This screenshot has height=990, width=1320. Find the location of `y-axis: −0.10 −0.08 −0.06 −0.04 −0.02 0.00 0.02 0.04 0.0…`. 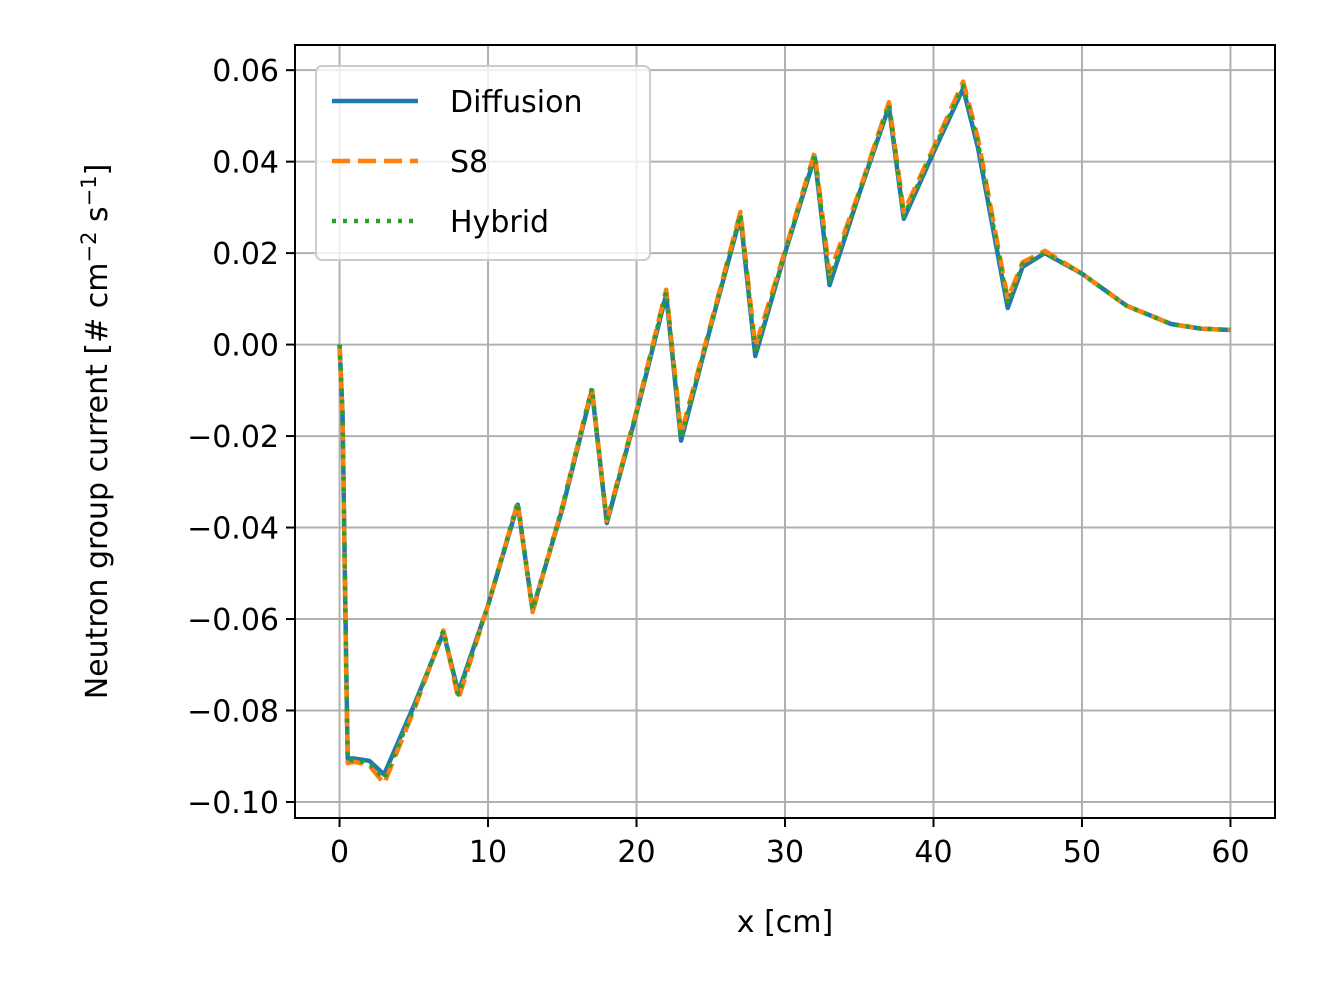

y-axis: −0.10 −0.08 −0.06 −0.04 −0.02 0.00 0.02 0.04 0.0… is located at coordinates (241, 437).